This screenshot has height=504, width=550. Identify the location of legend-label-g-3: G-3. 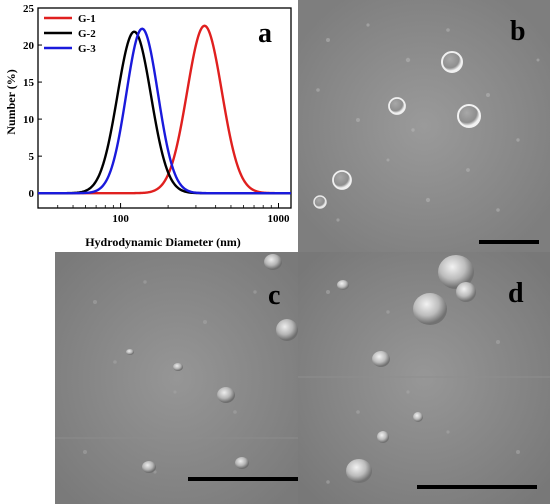
(87, 49).